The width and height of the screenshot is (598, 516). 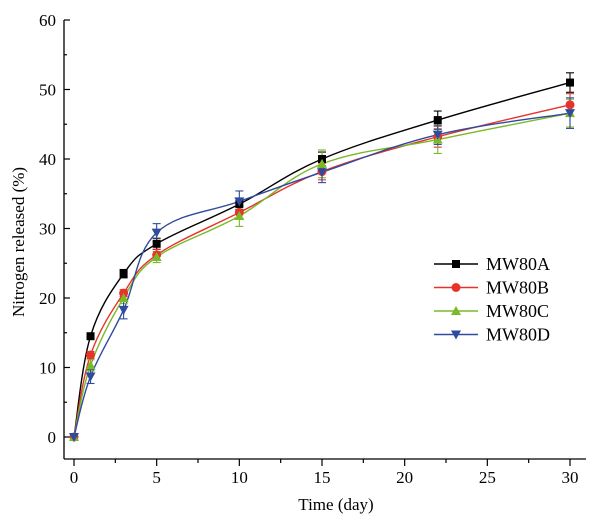 I want to click on y-tick-label: 20, so click(x=47, y=298).